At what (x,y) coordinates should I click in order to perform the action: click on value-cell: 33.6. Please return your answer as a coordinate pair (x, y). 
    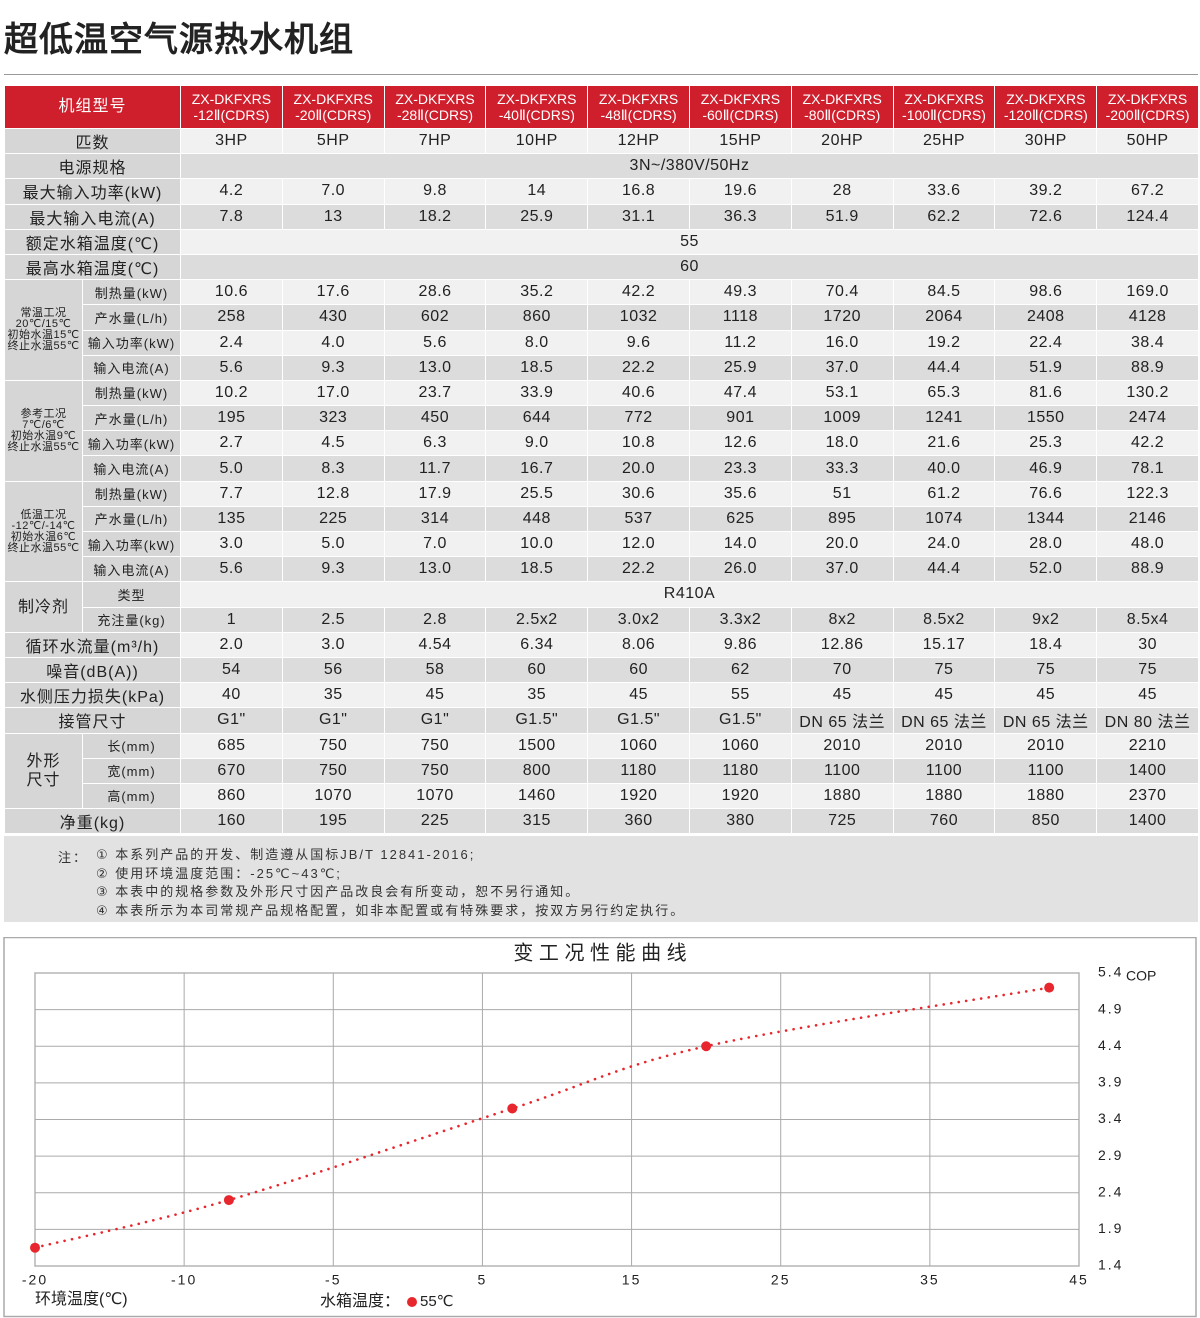
    Looking at the image, I should click on (944, 191).